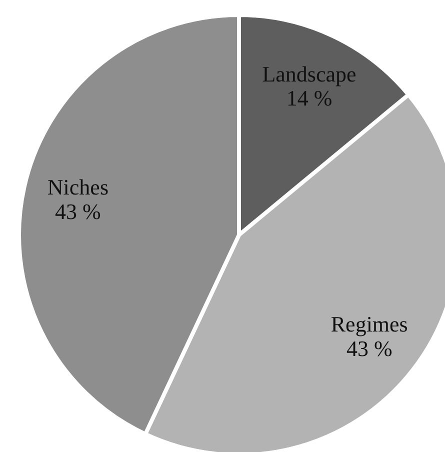 The width and height of the screenshot is (445, 452). What do you see at coordinates (309, 98) in the screenshot?
I see `data-label: 14 %` at bounding box center [309, 98].